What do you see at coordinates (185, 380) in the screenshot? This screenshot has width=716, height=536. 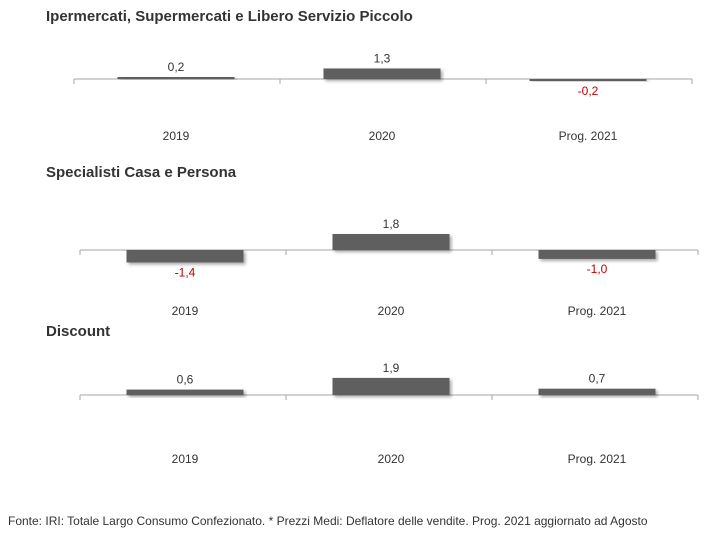 I see `data-label: 0,6` at bounding box center [185, 380].